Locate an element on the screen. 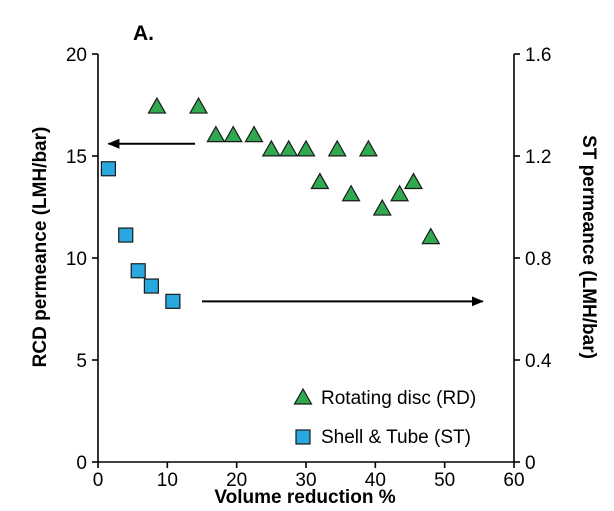 The image size is (614, 511). y-axis-right-title: ST permeance (LMH/bar) is located at coordinates (588, 247).